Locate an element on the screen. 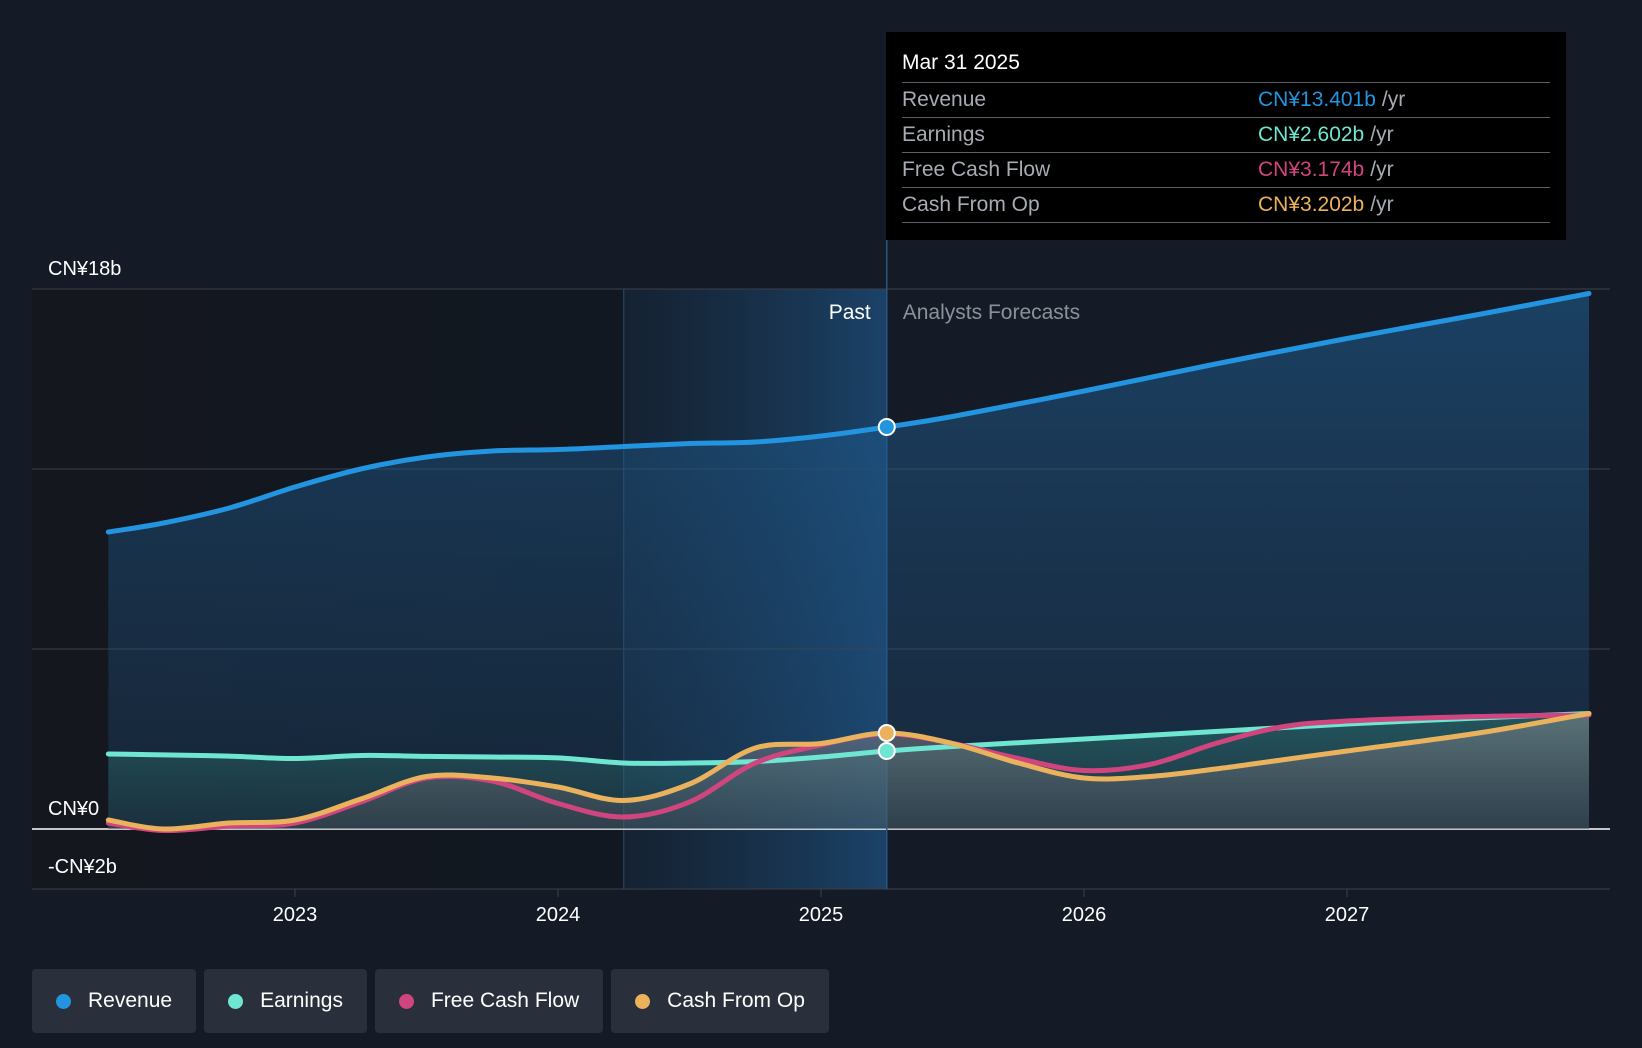 This screenshot has height=1048, width=1642. revenue-marker is located at coordinates (886, 427).